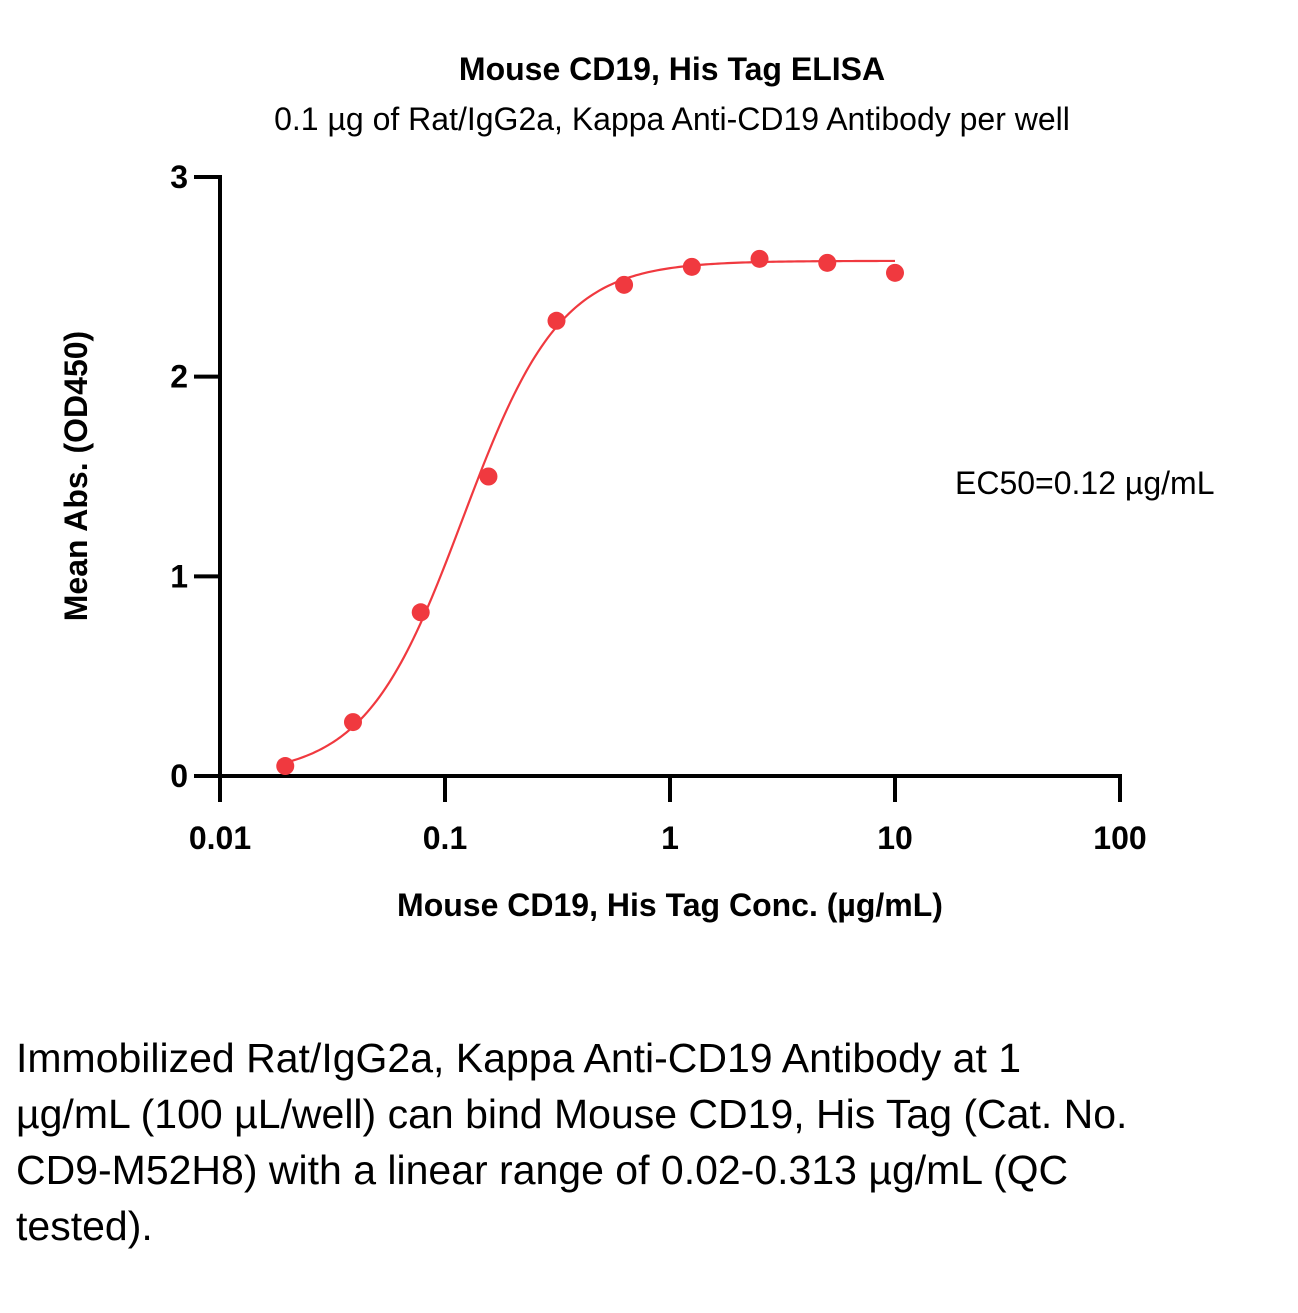 The image size is (1298, 1313). I want to click on y-tick-label: 0, so click(179, 776).